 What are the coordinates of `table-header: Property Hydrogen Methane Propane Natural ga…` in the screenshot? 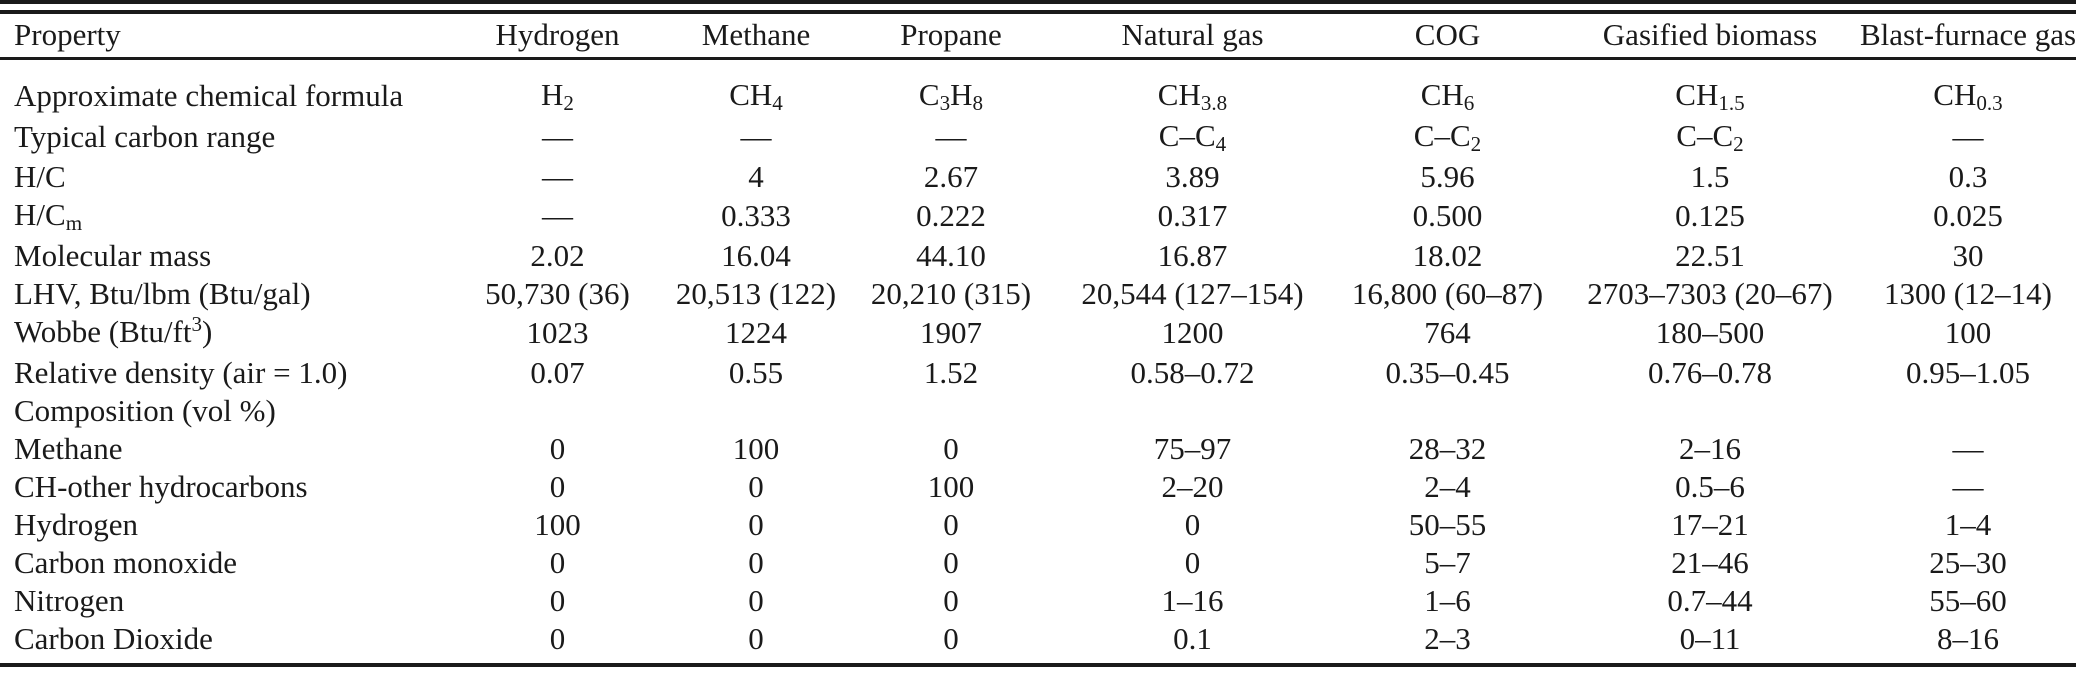 It's located at (1038, 37).